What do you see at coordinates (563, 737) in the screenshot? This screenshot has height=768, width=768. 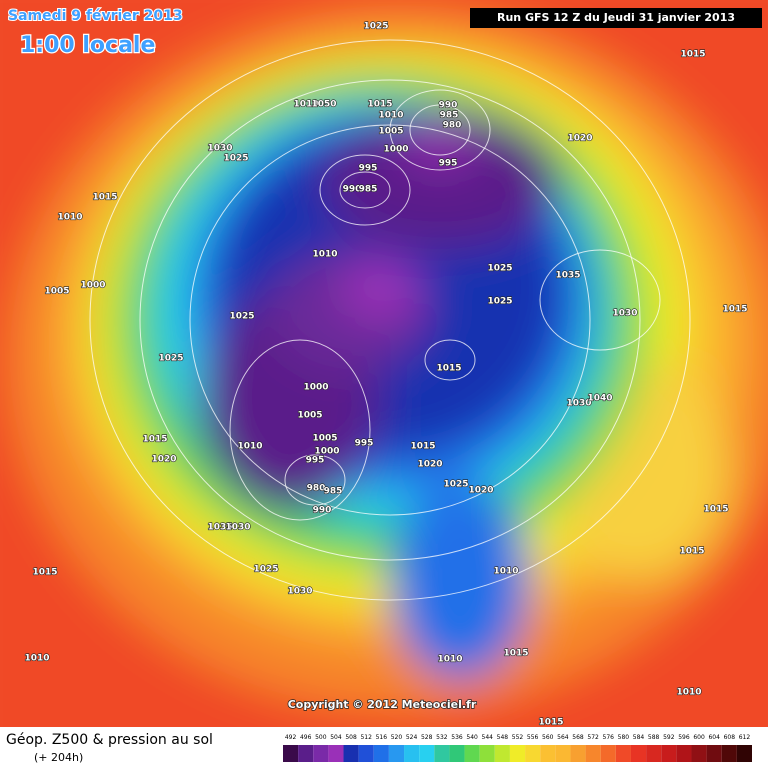 I see `scale-label: 564` at bounding box center [563, 737].